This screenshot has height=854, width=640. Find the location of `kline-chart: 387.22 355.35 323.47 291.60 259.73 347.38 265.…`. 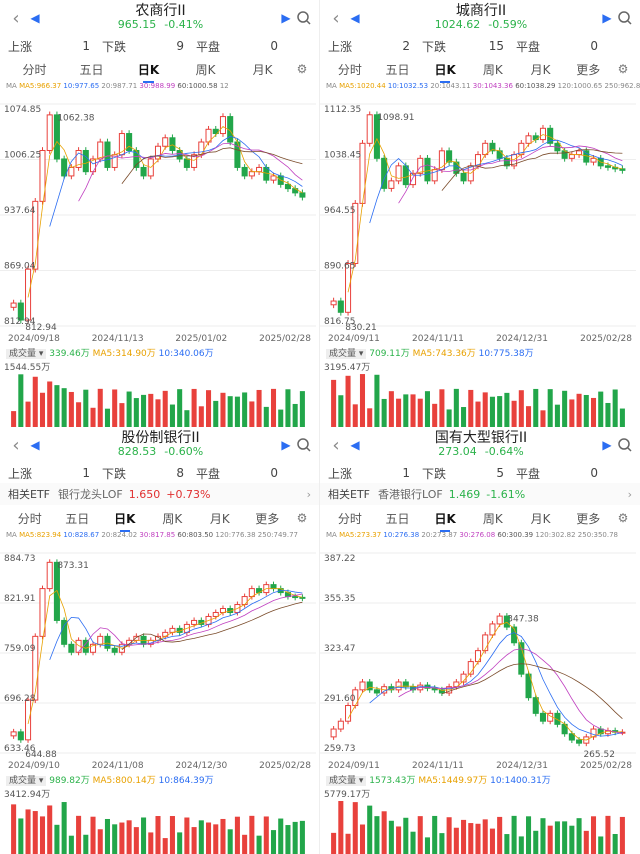

kline-chart: 387.22 355.35 323.47 291.60 259.73 347.38 265.… is located at coordinates (478, 653).